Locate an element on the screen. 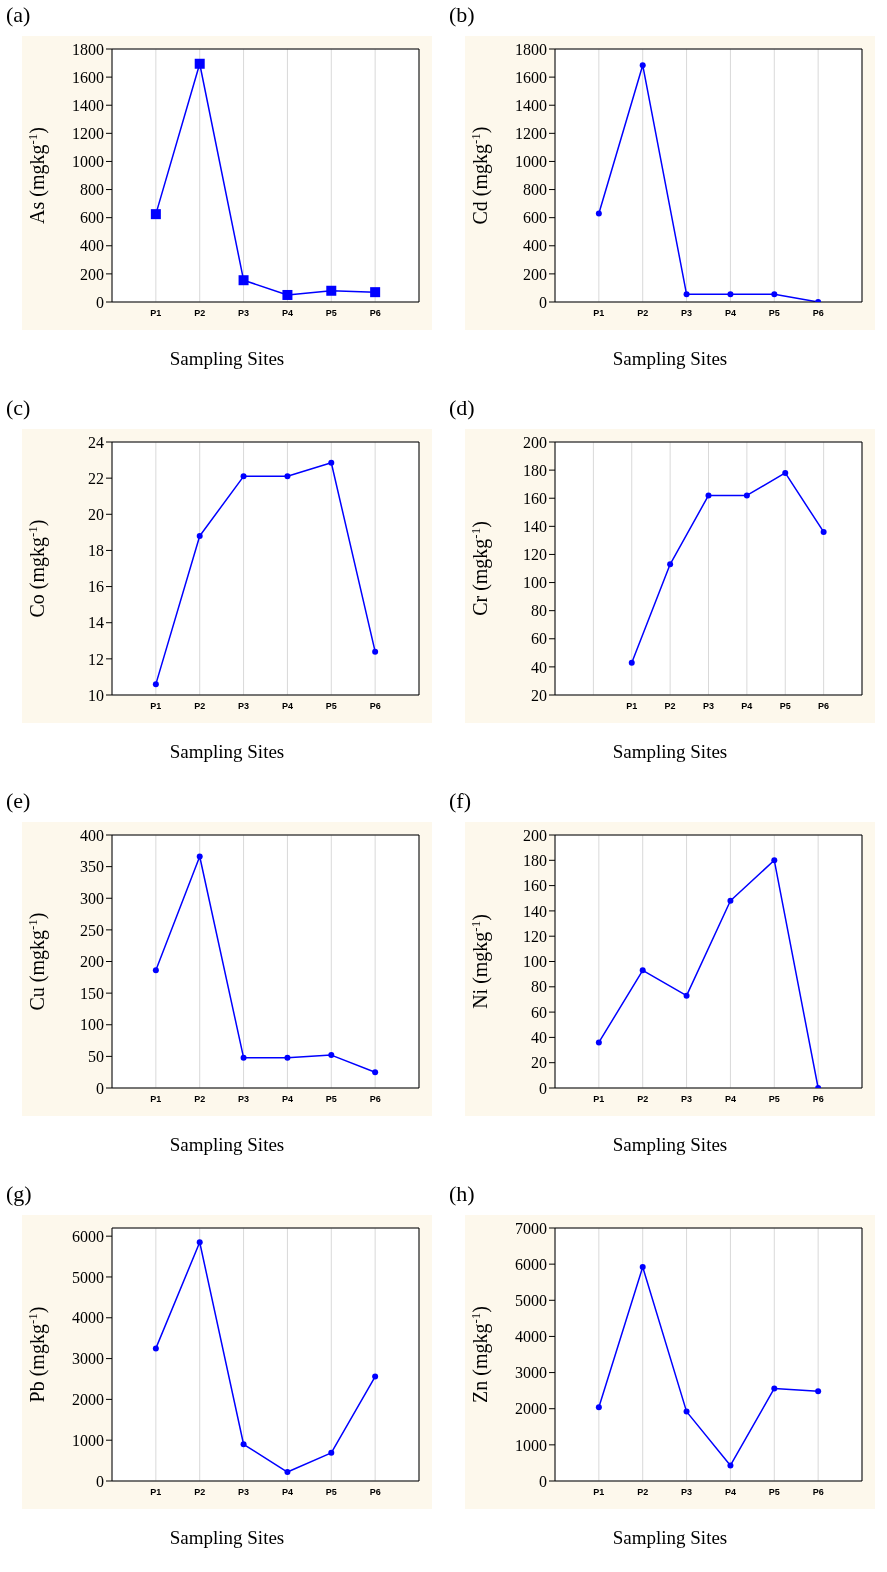 This screenshot has width=887, height=1572. y-tick-label: 6000 is located at coordinates (88, 1236).